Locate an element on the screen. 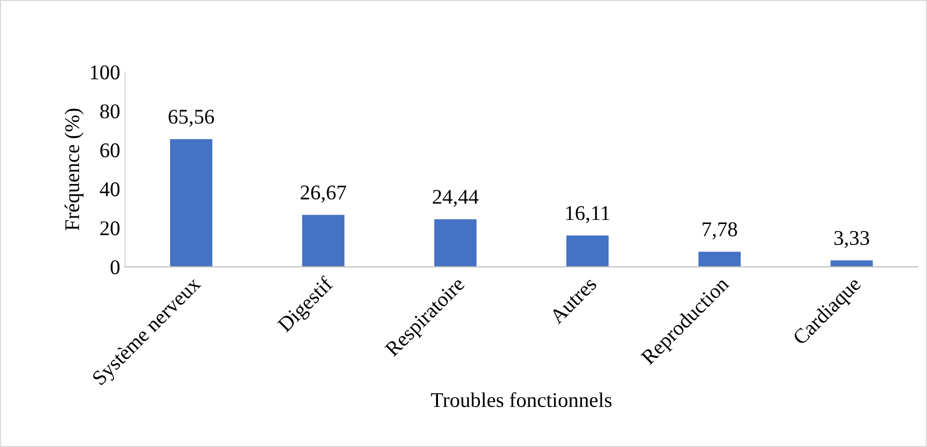 The height and width of the screenshot is (447, 927). data-label: 65,56 is located at coordinates (191, 118).